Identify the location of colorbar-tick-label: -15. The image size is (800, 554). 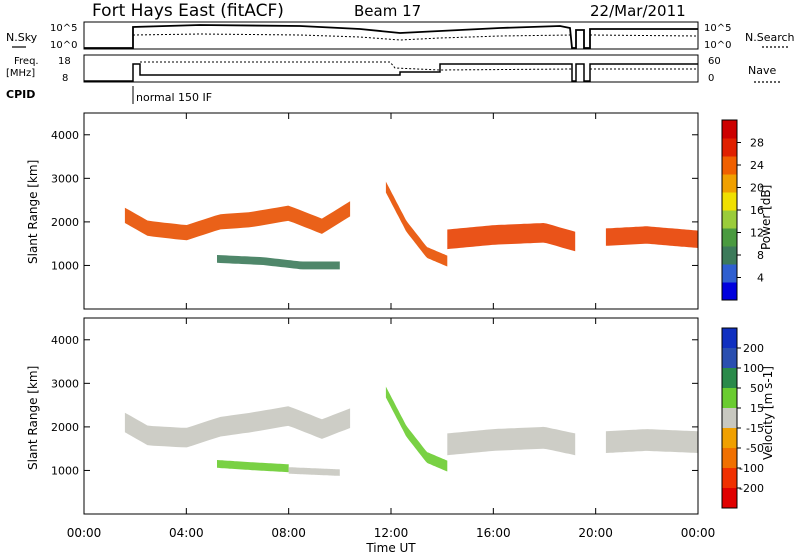
(755, 428).